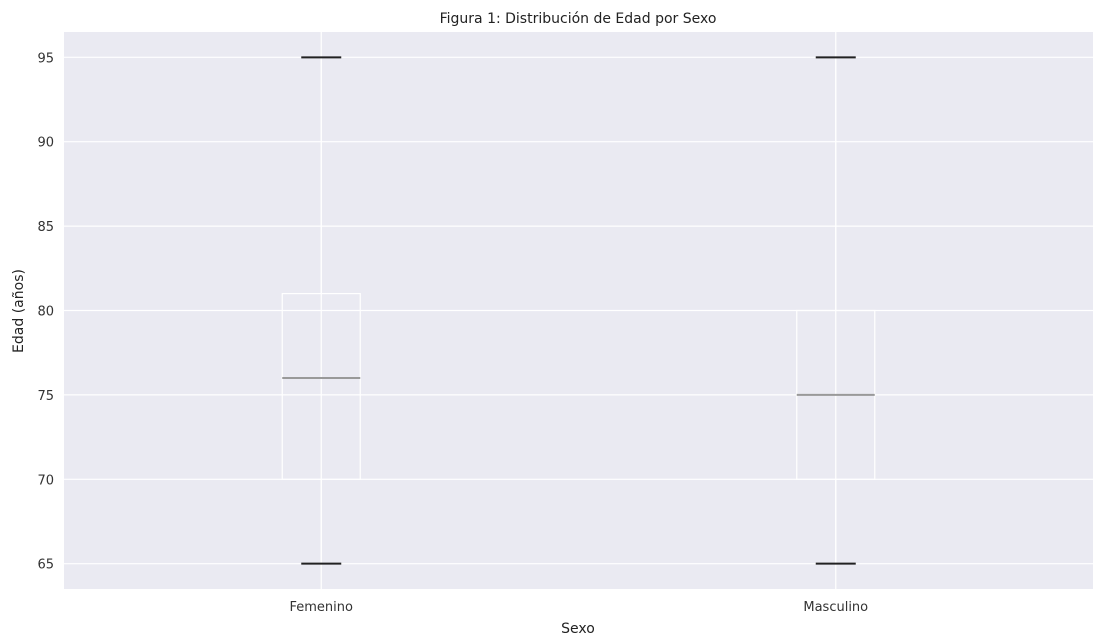 The image size is (1105, 638). I want to click on x-tick-labels: Femenino Masculino, so click(579, 607).